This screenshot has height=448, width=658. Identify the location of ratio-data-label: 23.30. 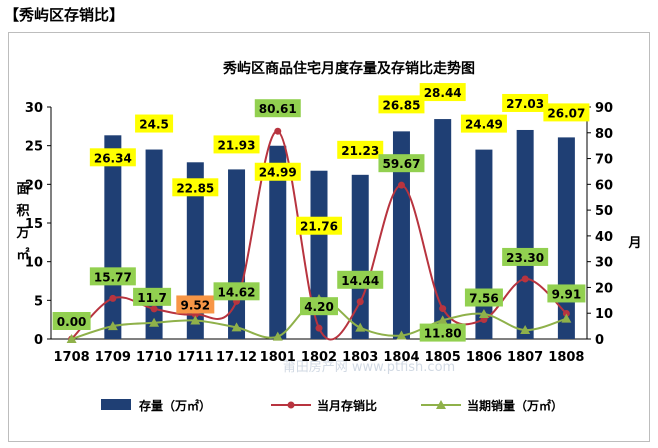
(525, 258).